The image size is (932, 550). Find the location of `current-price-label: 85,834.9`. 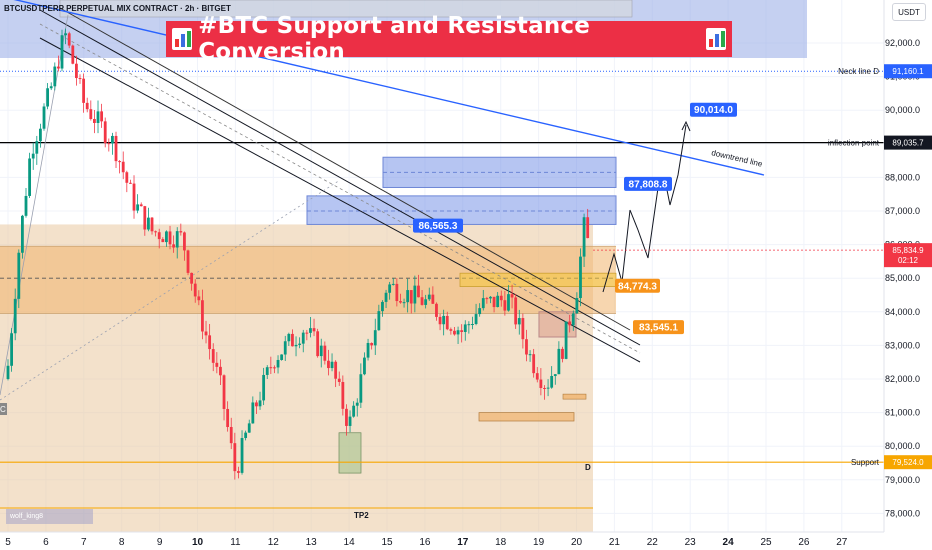

current-price-label: 85,834.9 is located at coordinates (908, 250).